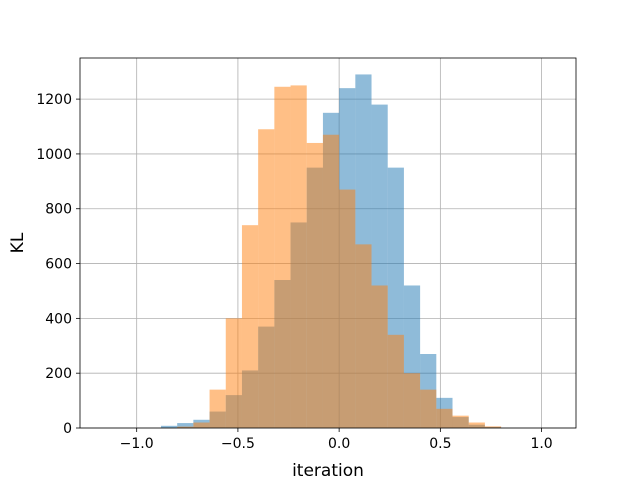 The width and height of the screenshot is (640, 480). Describe the element at coordinates (58, 265) in the screenshot. I see `y-tick-label: 600` at that location.